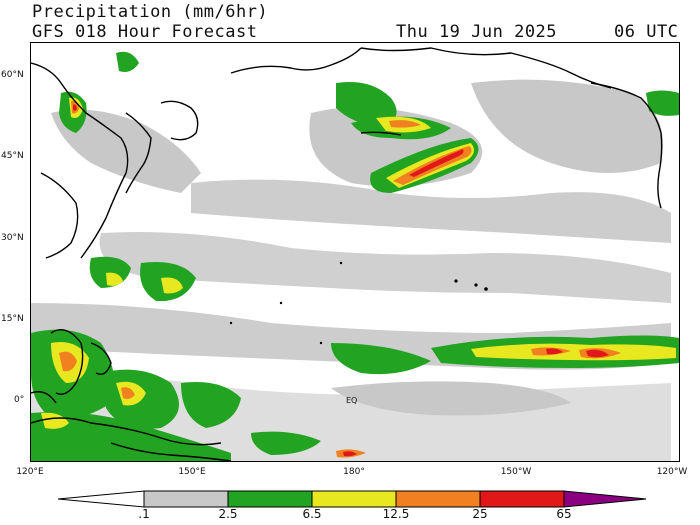  What do you see at coordinates (358, 303) in the screenshot?
I see `island-markers` at bounding box center [358, 303].